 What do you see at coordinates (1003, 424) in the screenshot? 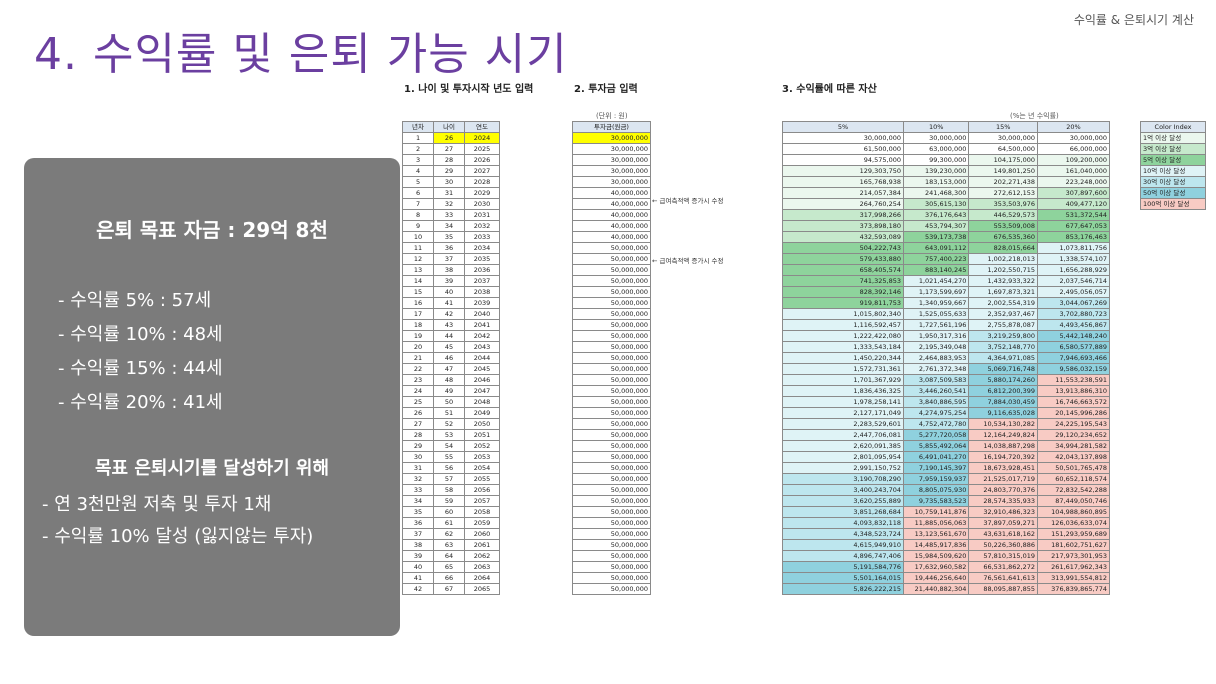
I see `asset-cell: 10,534,130,282` at bounding box center [1003, 424].